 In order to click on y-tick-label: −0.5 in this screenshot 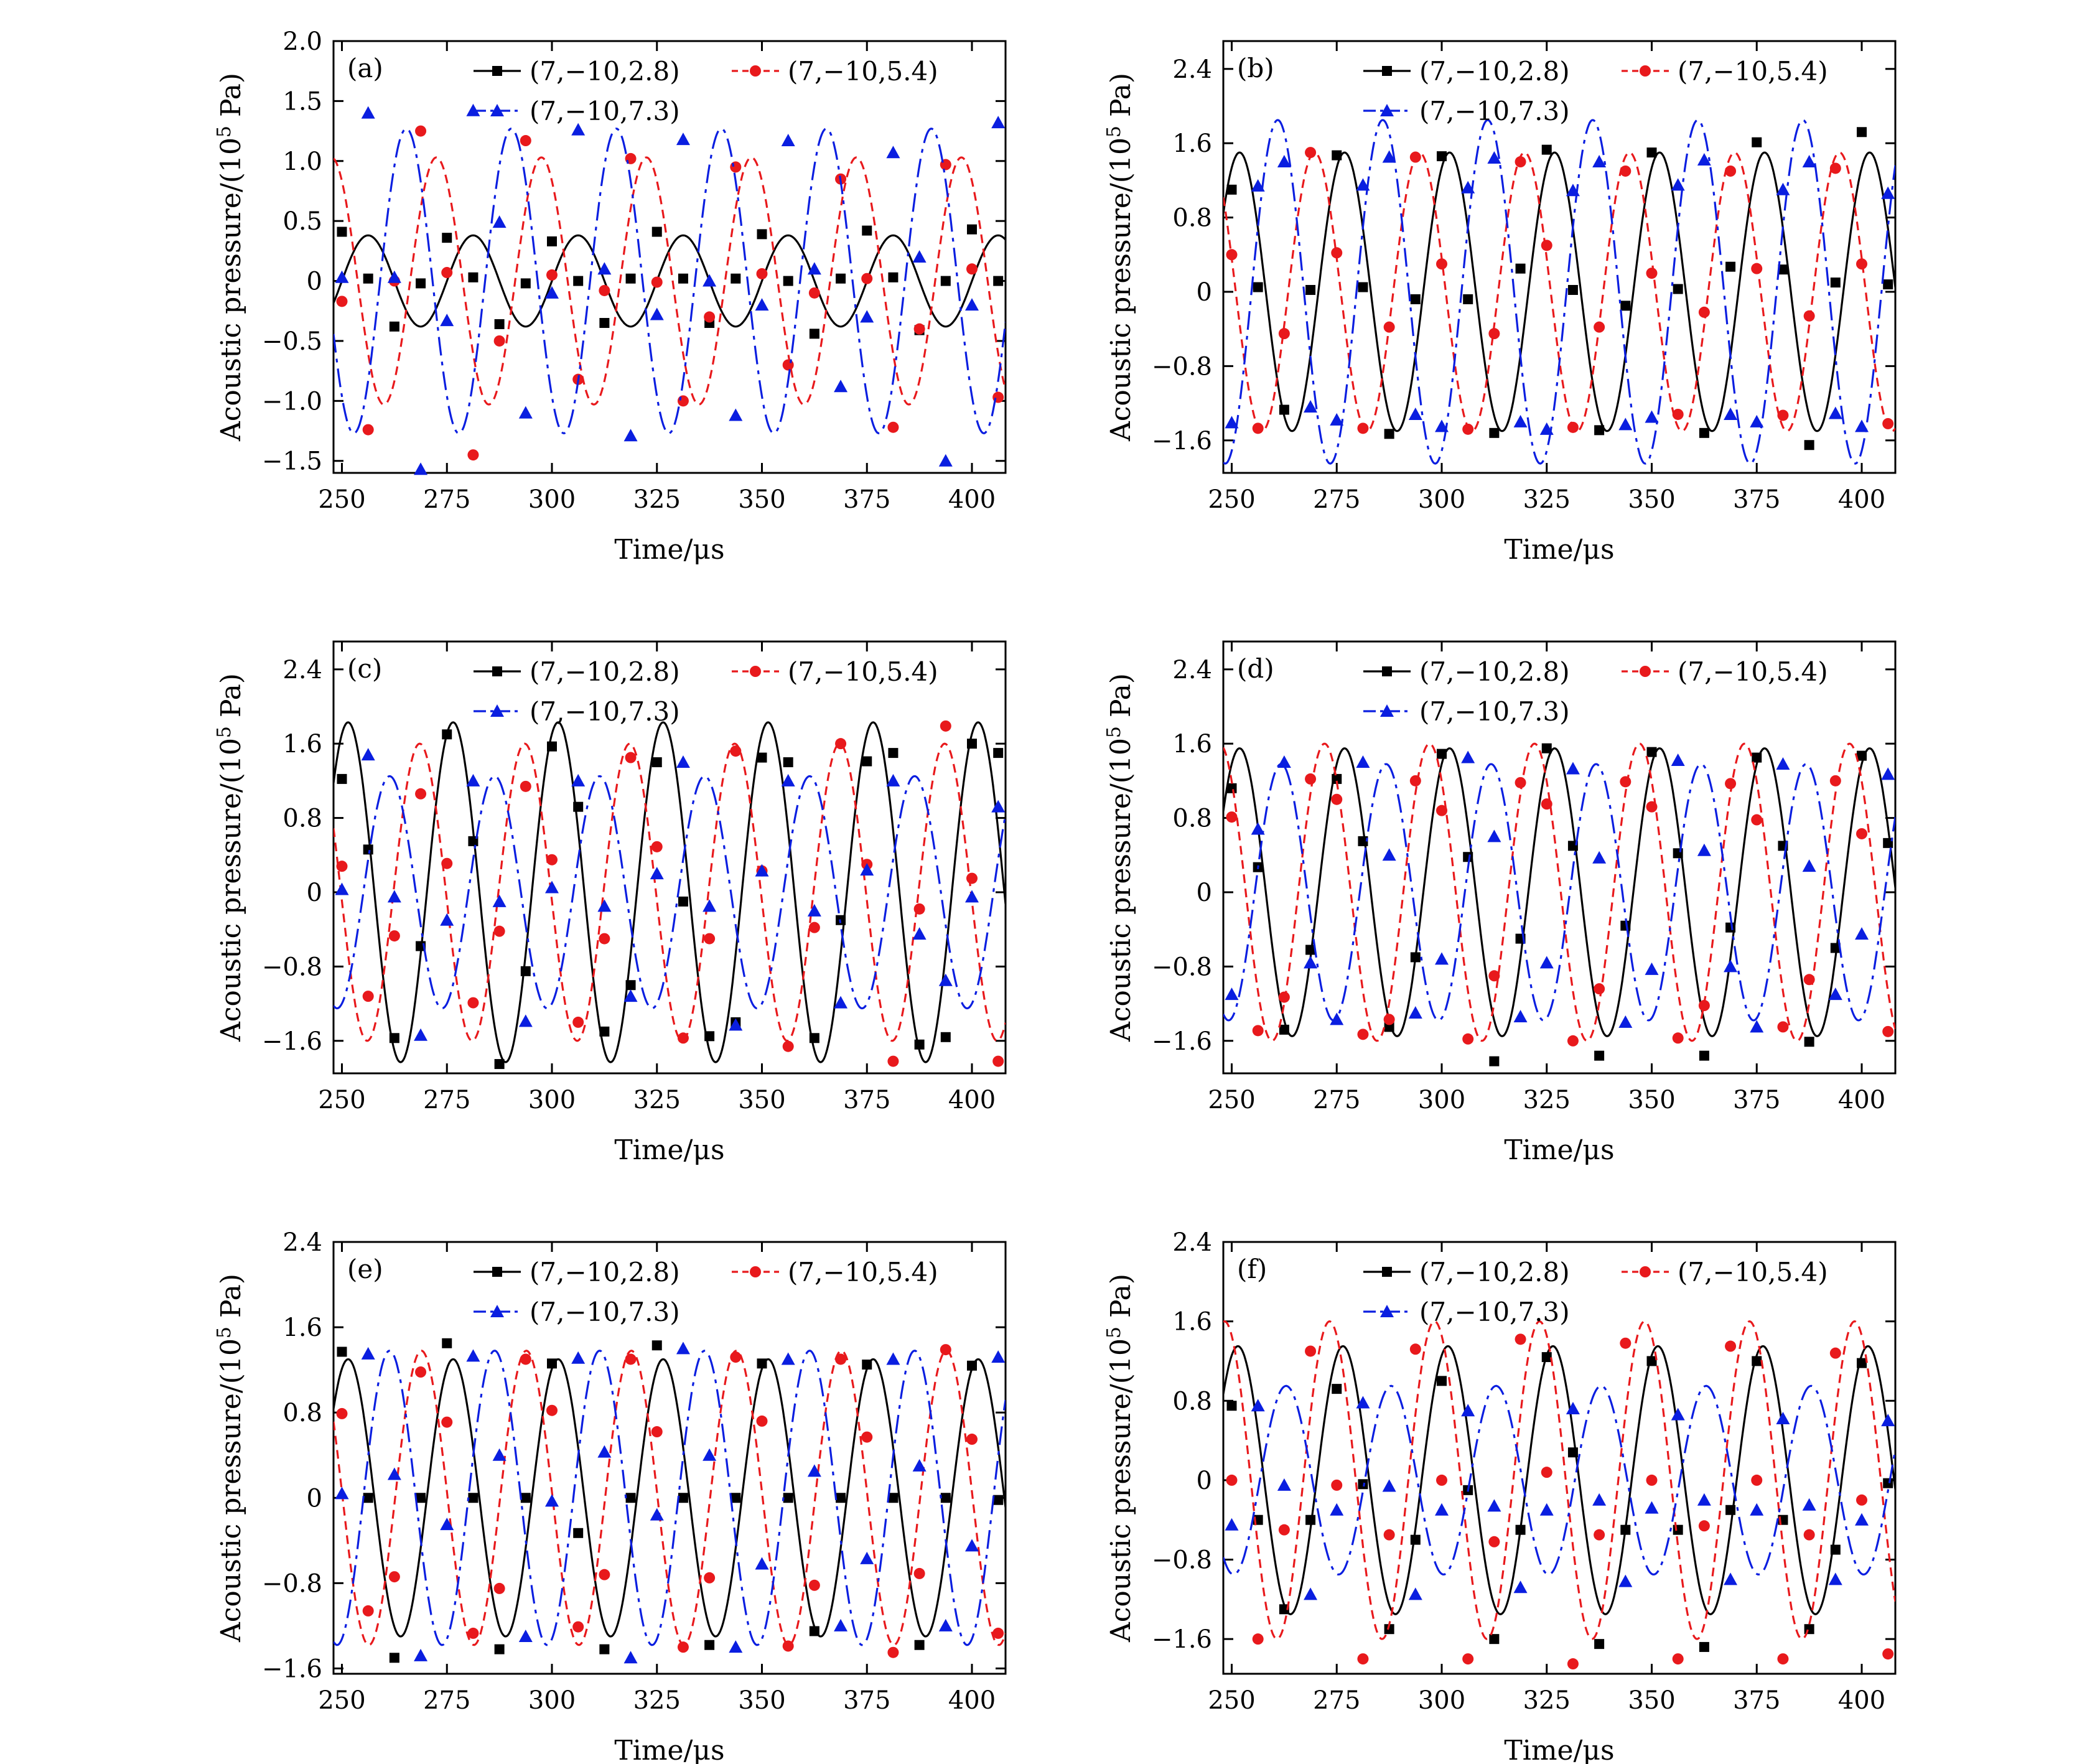, I will do `click(292, 342)`.